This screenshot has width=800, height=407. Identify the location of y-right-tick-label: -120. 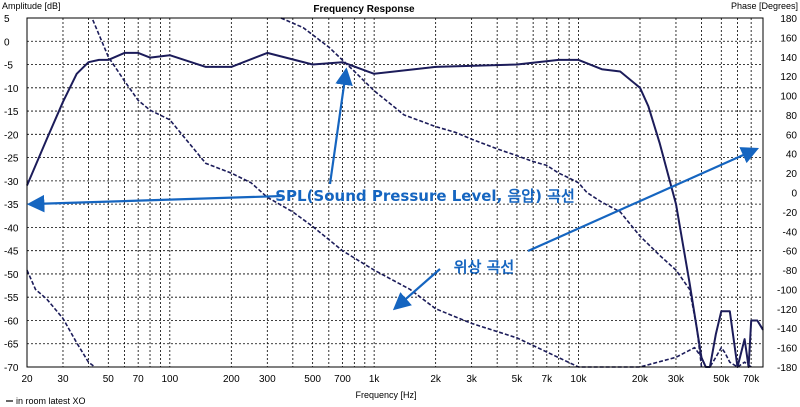
(787, 310).